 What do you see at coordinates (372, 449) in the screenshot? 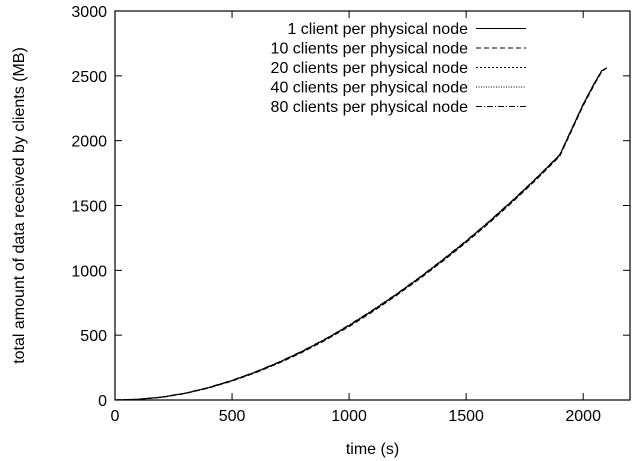
I see `x-axis-label: time (s)` at bounding box center [372, 449].